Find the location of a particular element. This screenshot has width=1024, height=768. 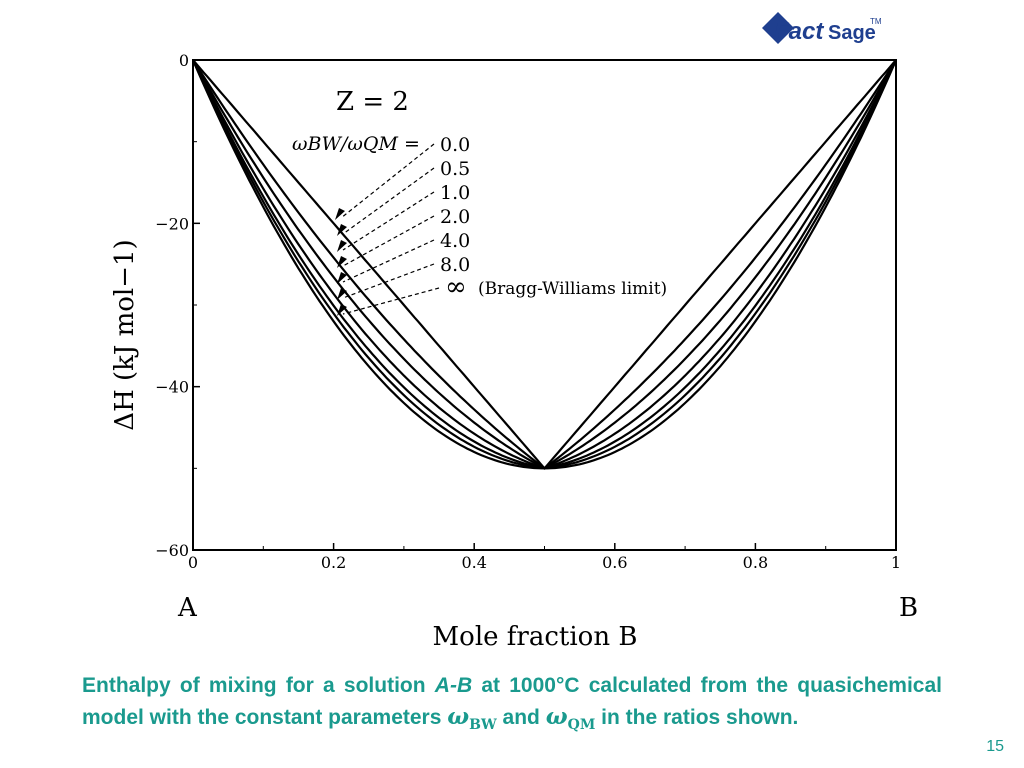

caption-and: and is located at coordinates (521, 717).